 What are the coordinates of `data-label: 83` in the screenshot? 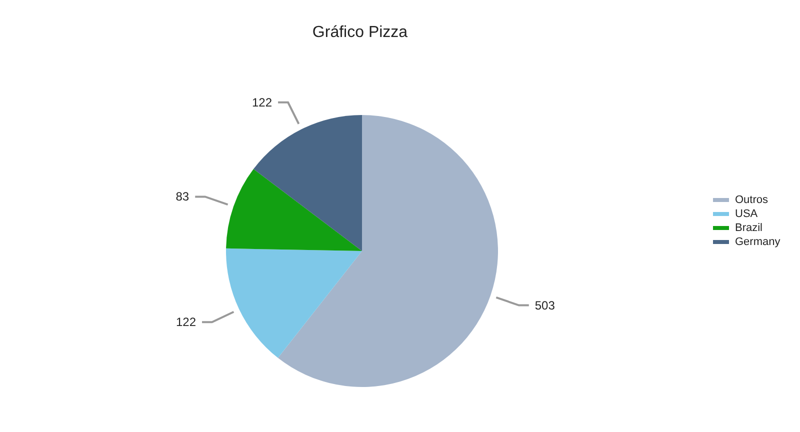 It's located at (183, 197).